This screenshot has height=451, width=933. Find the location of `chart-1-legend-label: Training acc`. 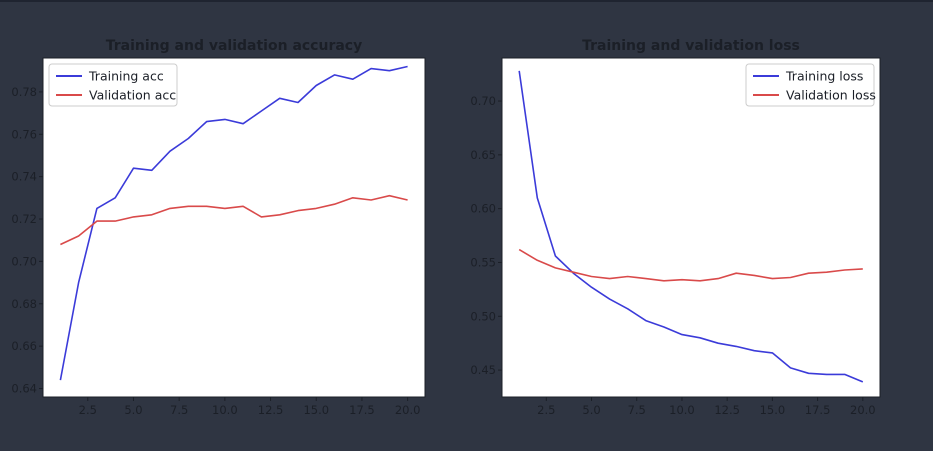

chart-1-legend-label: Training acc is located at coordinates (126, 76).